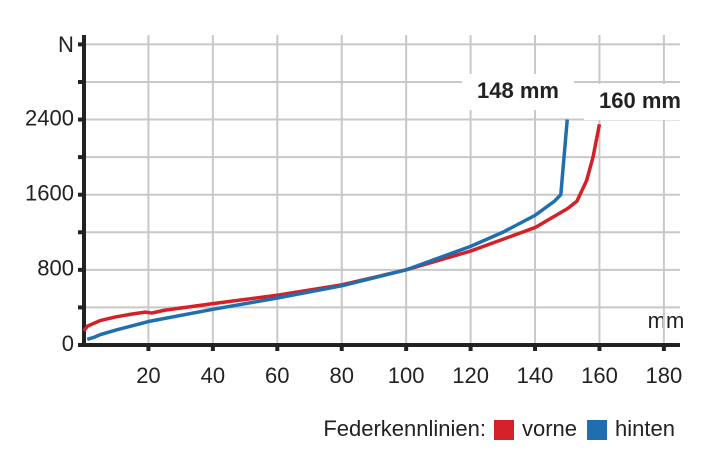  I want to click on x-tick-label: 40, so click(213, 375).